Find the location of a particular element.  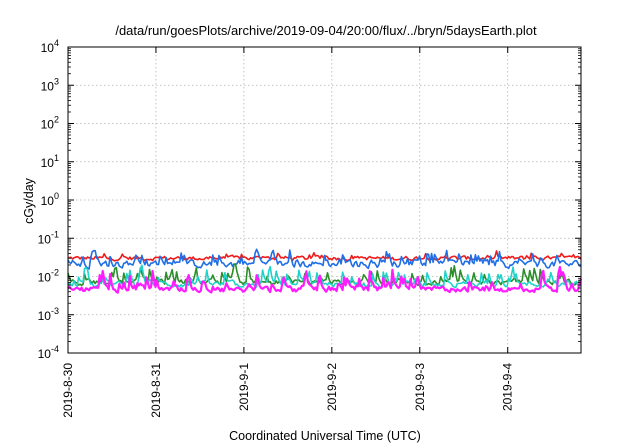

y-tick-label: 10⁻³ is located at coordinates (48, 314).